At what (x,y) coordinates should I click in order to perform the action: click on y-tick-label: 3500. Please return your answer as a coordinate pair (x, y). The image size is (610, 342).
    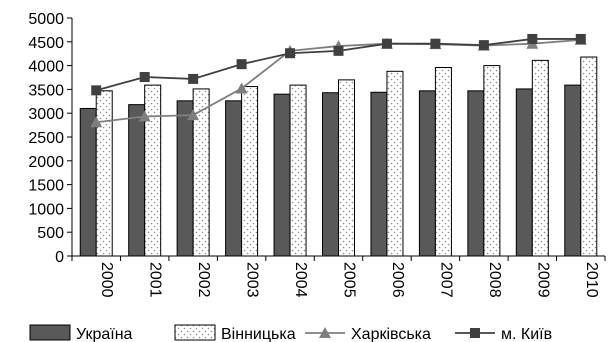
    Looking at the image, I should click on (46, 90).